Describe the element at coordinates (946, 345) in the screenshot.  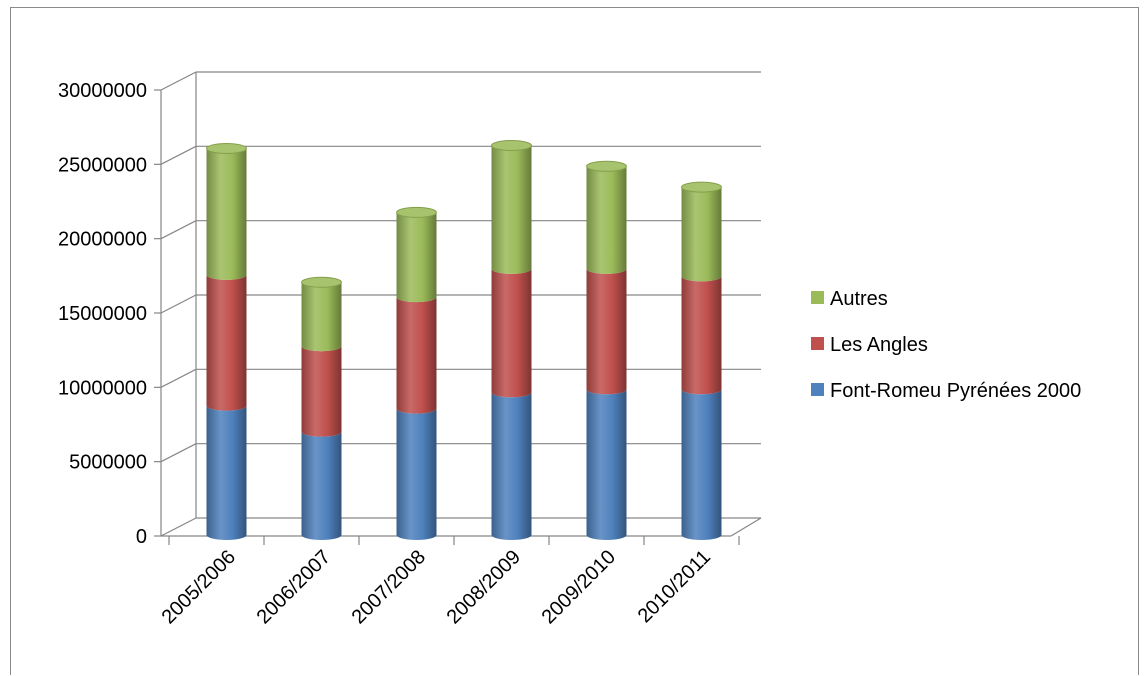
I see `legend: Autres Les Angles Font-Romeu Pyrénées 2000` at that location.